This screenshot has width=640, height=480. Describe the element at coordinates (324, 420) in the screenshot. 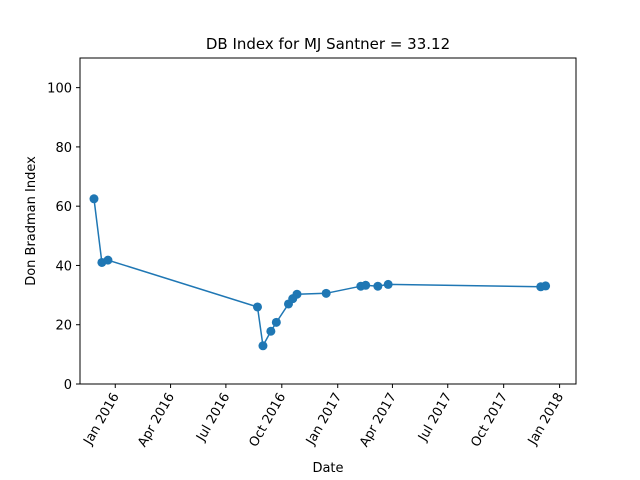

I see `x-tick-label: Jan 2017` at that location.